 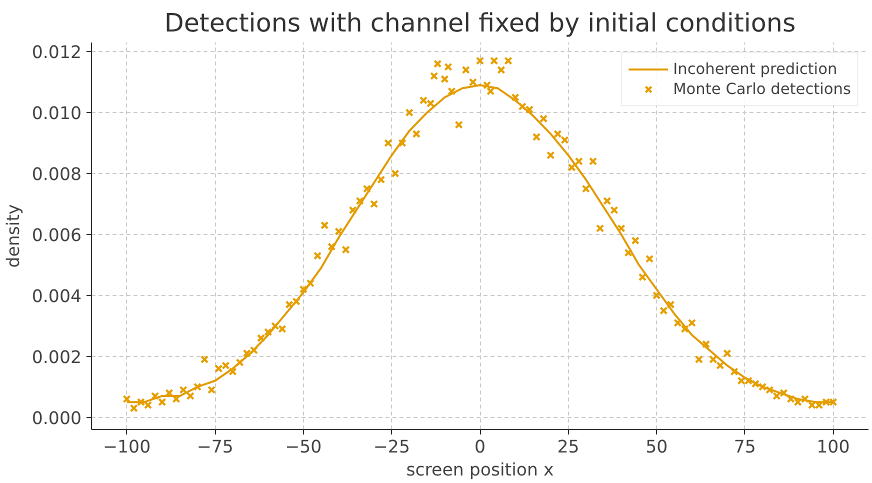 What do you see at coordinates (57, 175) in the screenshot?
I see `y-tick-label: 0.008` at bounding box center [57, 175].